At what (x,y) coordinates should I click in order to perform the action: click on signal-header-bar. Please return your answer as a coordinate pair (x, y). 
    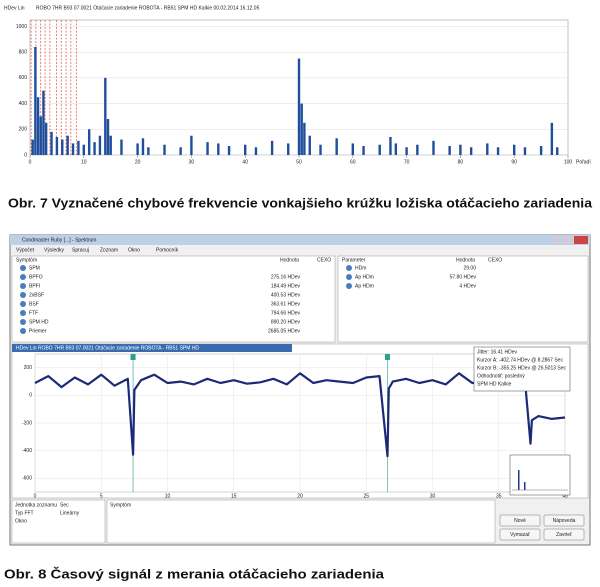
    Looking at the image, I should click on (152, 348).